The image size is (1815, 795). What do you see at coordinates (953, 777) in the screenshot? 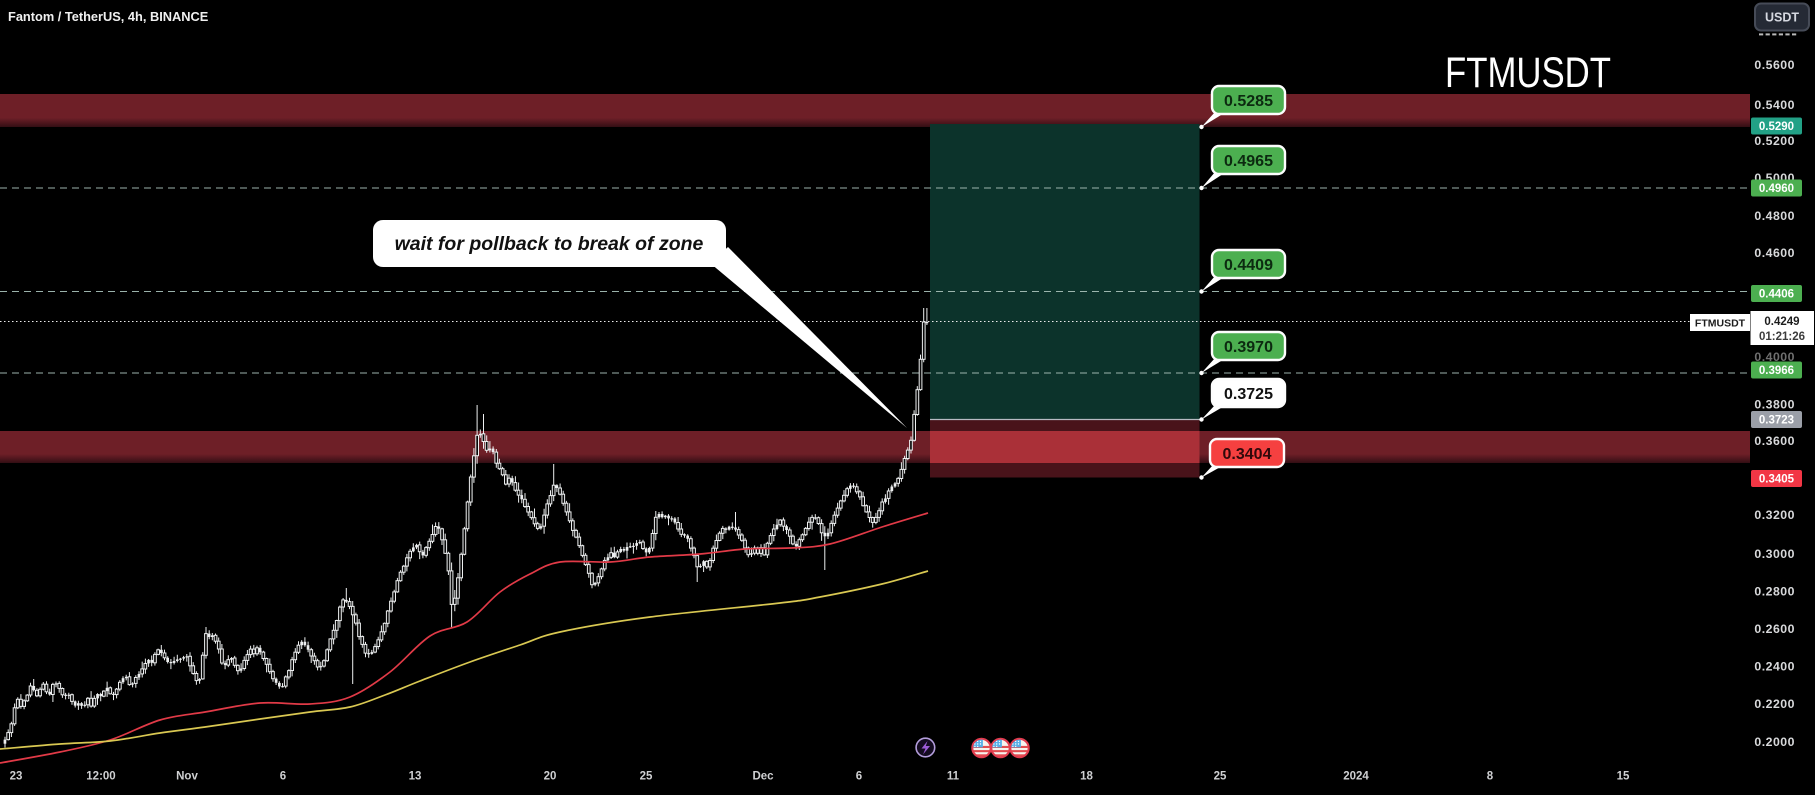
I see `svg-text: 11` at bounding box center [953, 777].